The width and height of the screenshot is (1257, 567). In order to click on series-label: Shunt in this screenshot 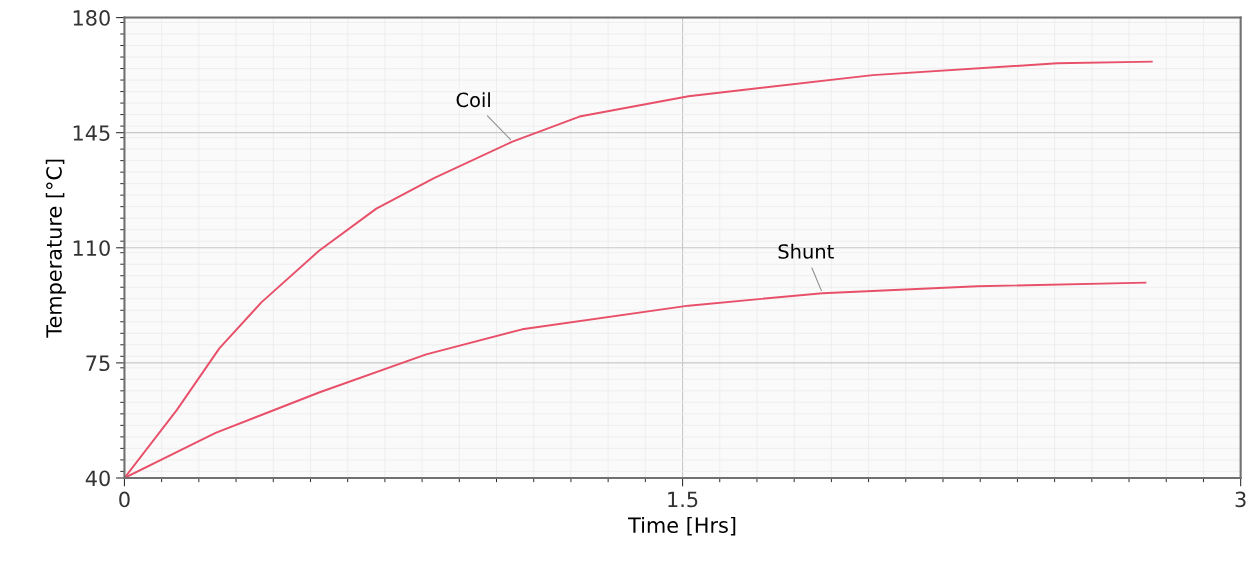, I will do `click(806, 251)`.